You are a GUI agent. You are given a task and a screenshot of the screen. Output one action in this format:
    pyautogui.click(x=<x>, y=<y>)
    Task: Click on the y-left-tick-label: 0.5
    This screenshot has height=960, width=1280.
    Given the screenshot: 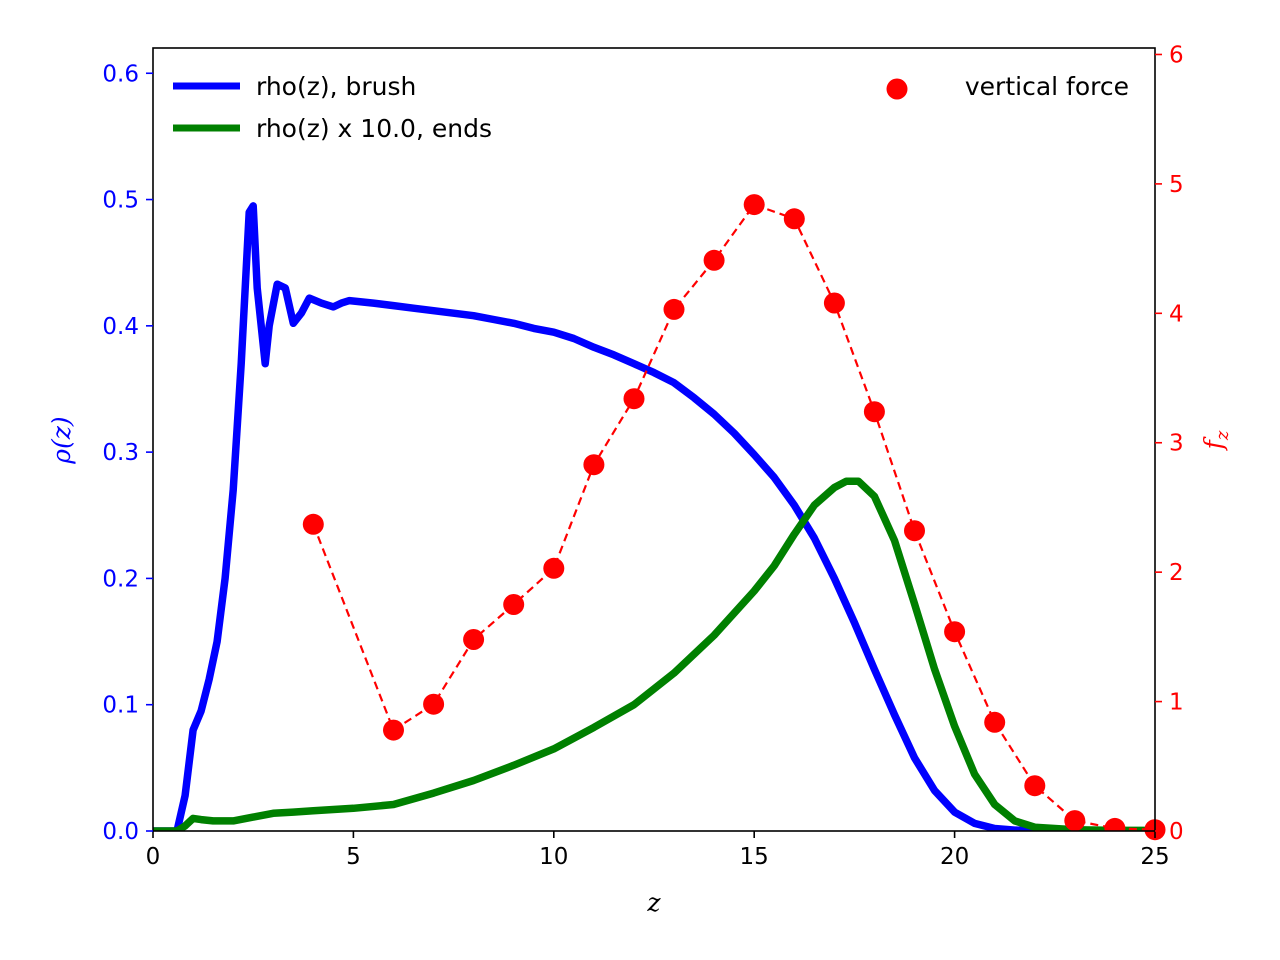 What is the action you would take?
    pyautogui.click(x=120, y=201)
    